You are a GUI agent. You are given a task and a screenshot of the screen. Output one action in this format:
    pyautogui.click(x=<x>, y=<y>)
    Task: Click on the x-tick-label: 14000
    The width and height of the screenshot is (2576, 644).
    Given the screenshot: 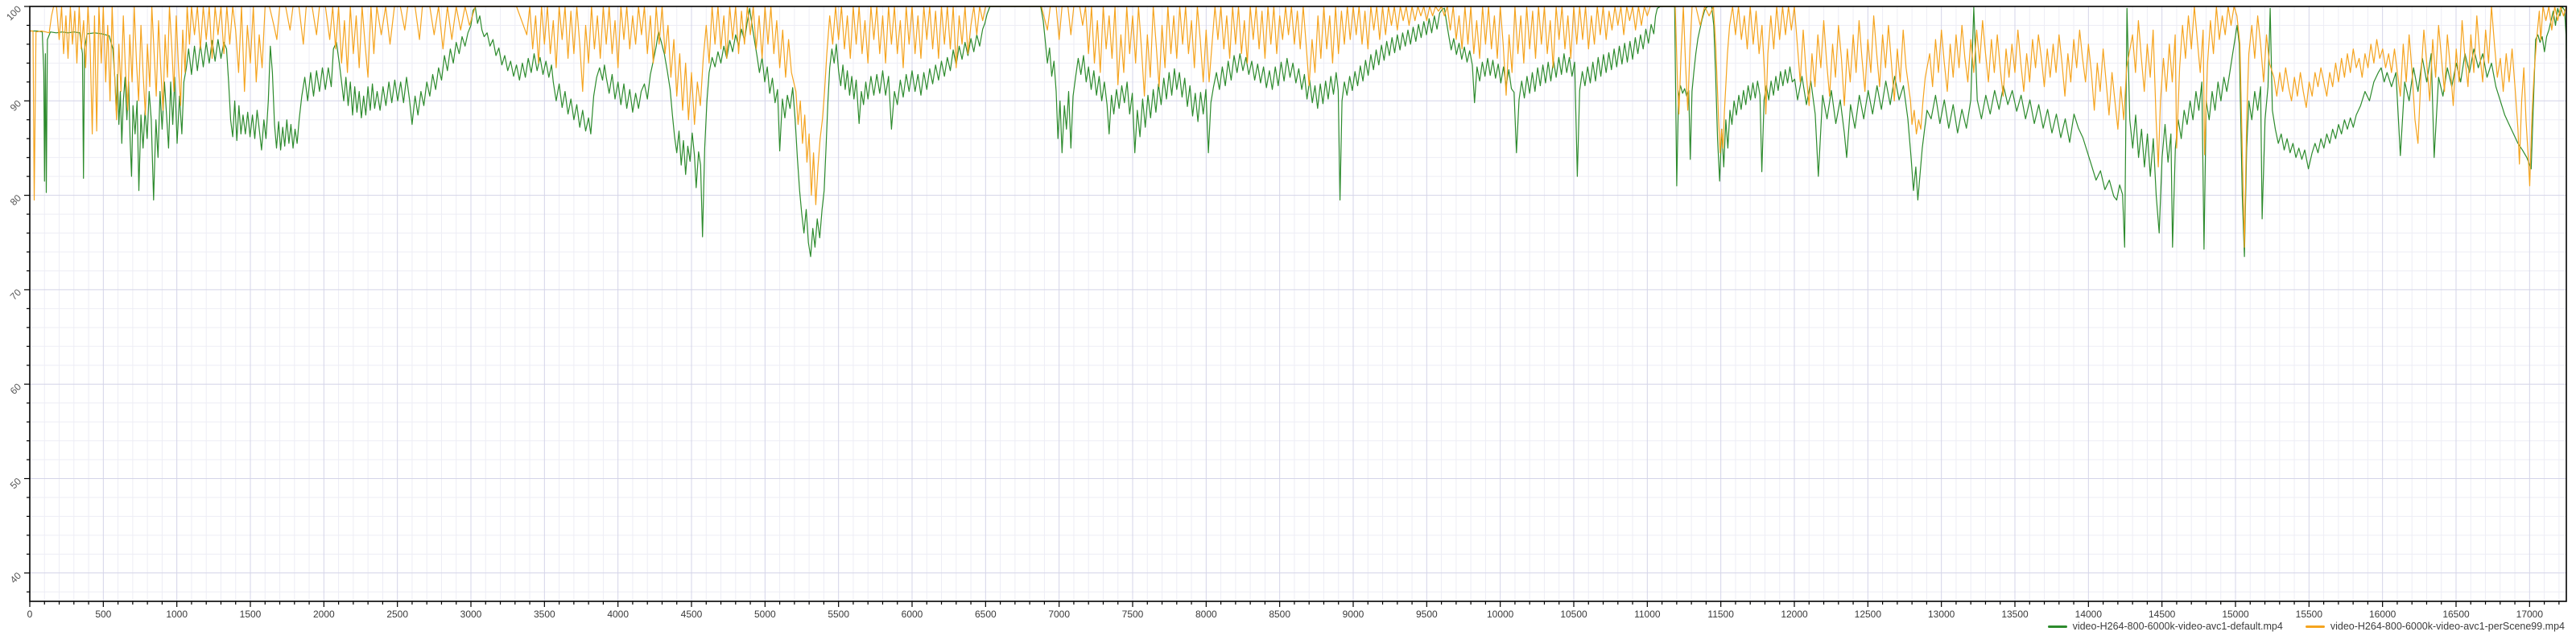 What is the action you would take?
    pyautogui.click(x=2089, y=614)
    